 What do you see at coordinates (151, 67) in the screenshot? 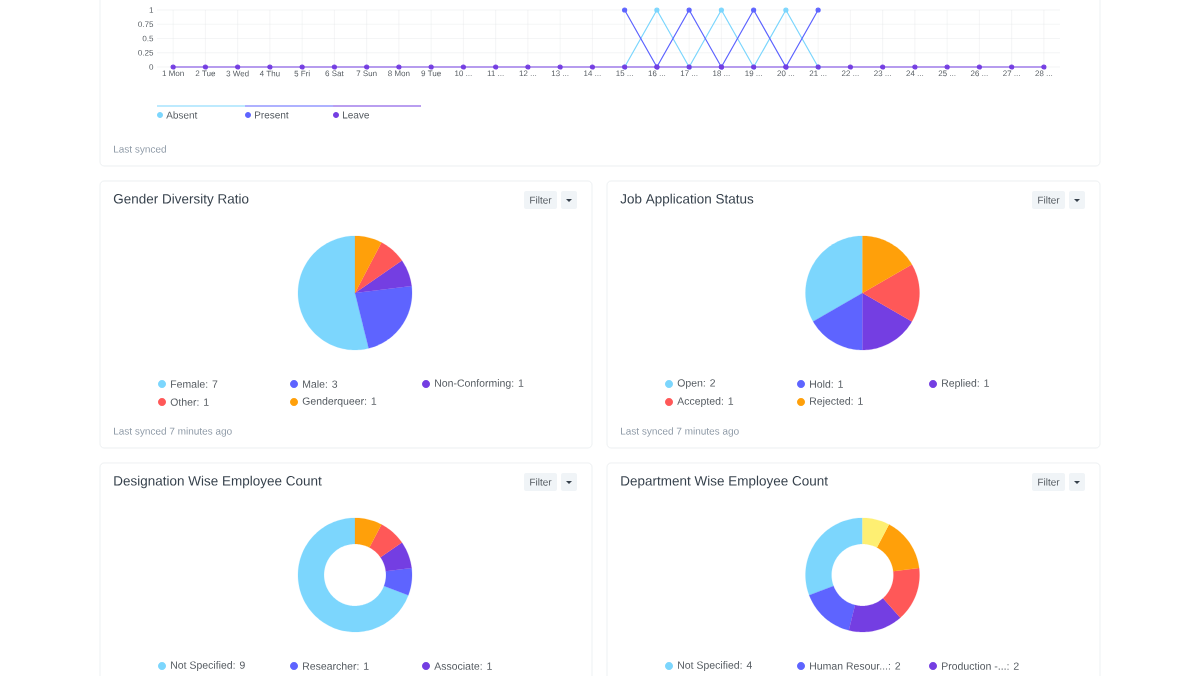
I see `y-tick-label: 0` at bounding box center [151, 67].